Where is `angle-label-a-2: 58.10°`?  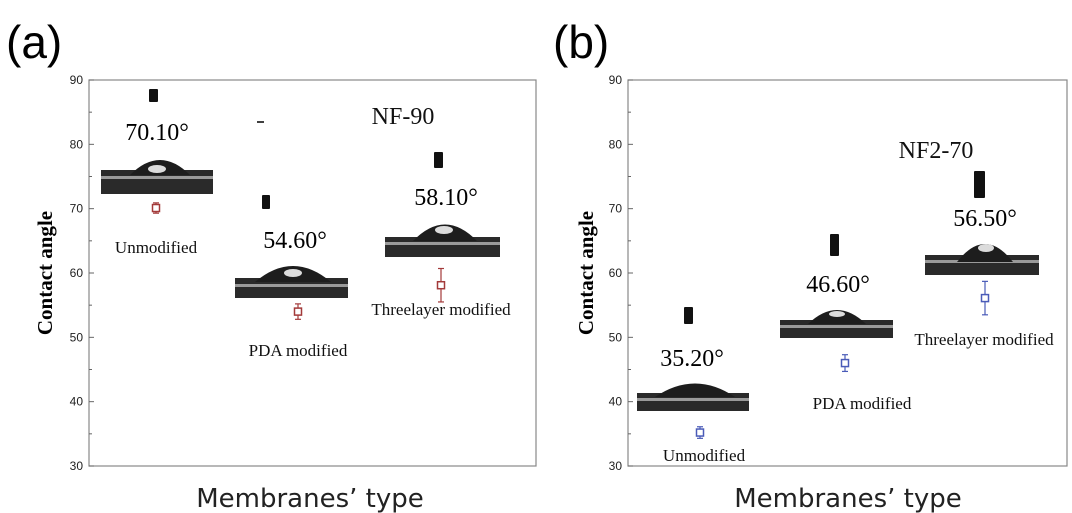 angle-label-a-2: 58.10° is located at coordinates (446, 198).